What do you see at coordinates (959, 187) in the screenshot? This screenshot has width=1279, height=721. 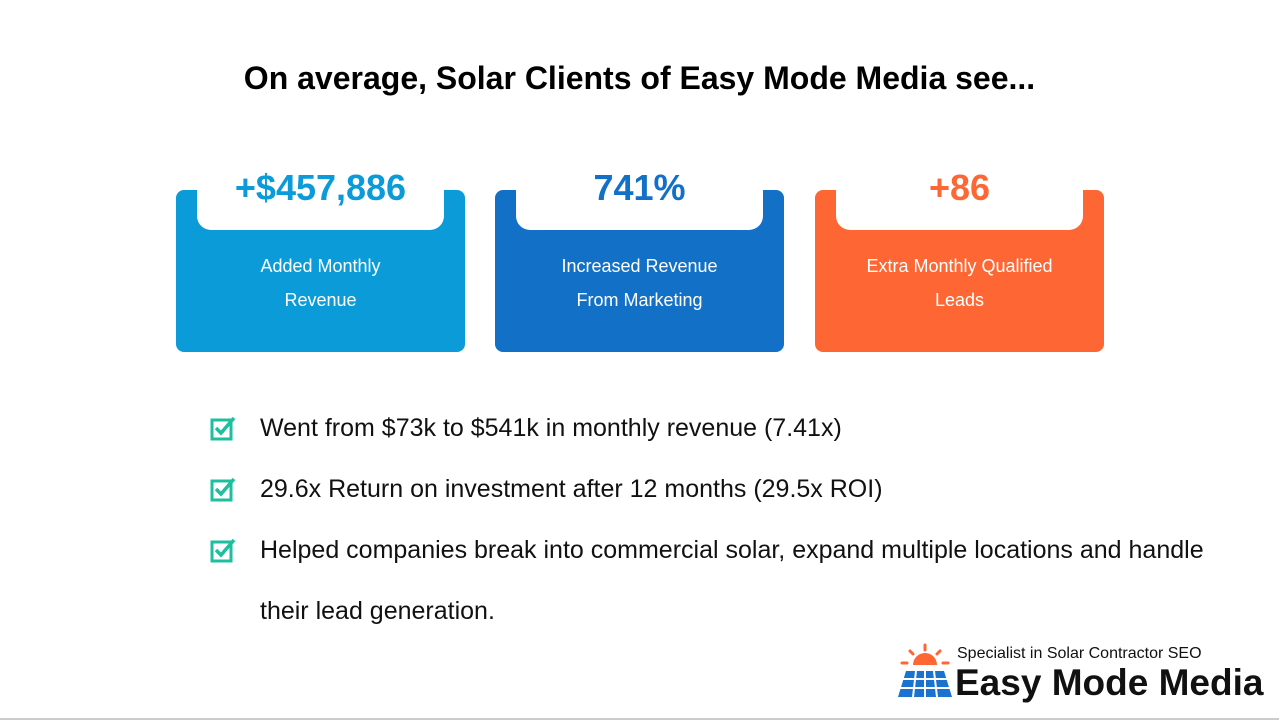 I see `stat-value: +86` at bounding box center [959, 187].